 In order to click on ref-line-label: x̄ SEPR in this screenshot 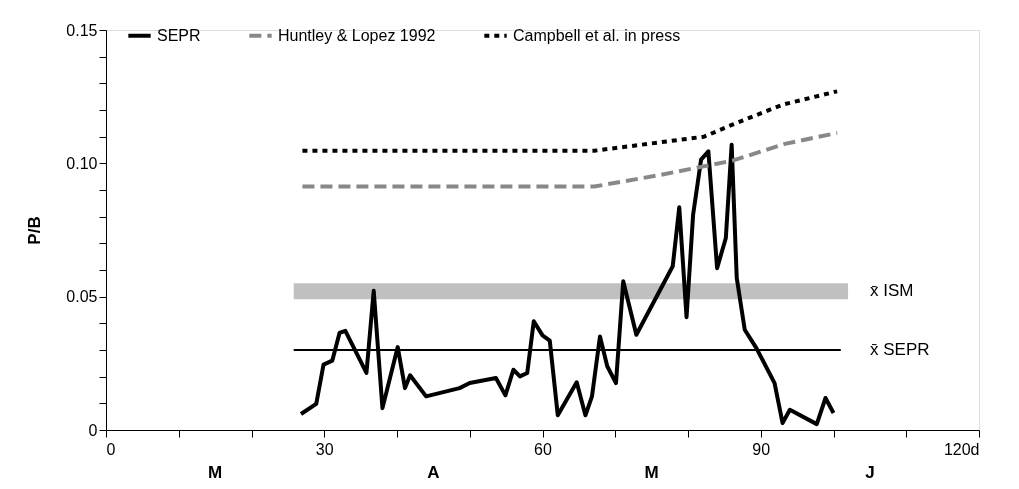, I will do `click(900, 349)`.